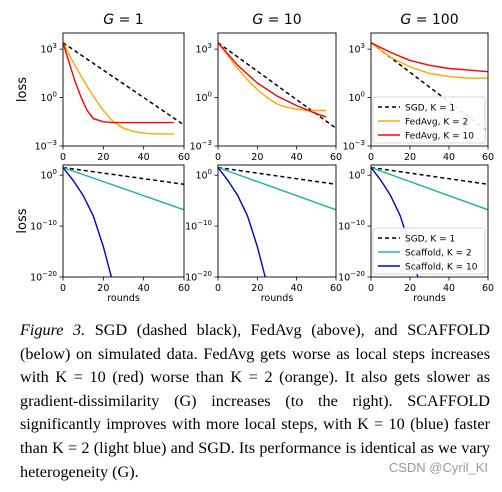 Image resolution: width=502 pixels, height=492 pixels. What do you see at coordinates (438, 254) in the screenshot?
I see `legend-label: Scaffold, K = 2` at bounding box center [438, 254].